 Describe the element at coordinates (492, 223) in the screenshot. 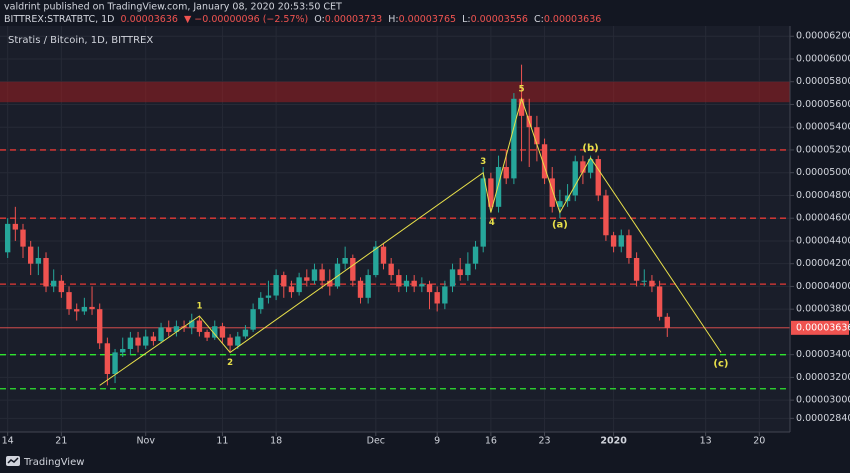

I see `wave-label: 4` at that location.